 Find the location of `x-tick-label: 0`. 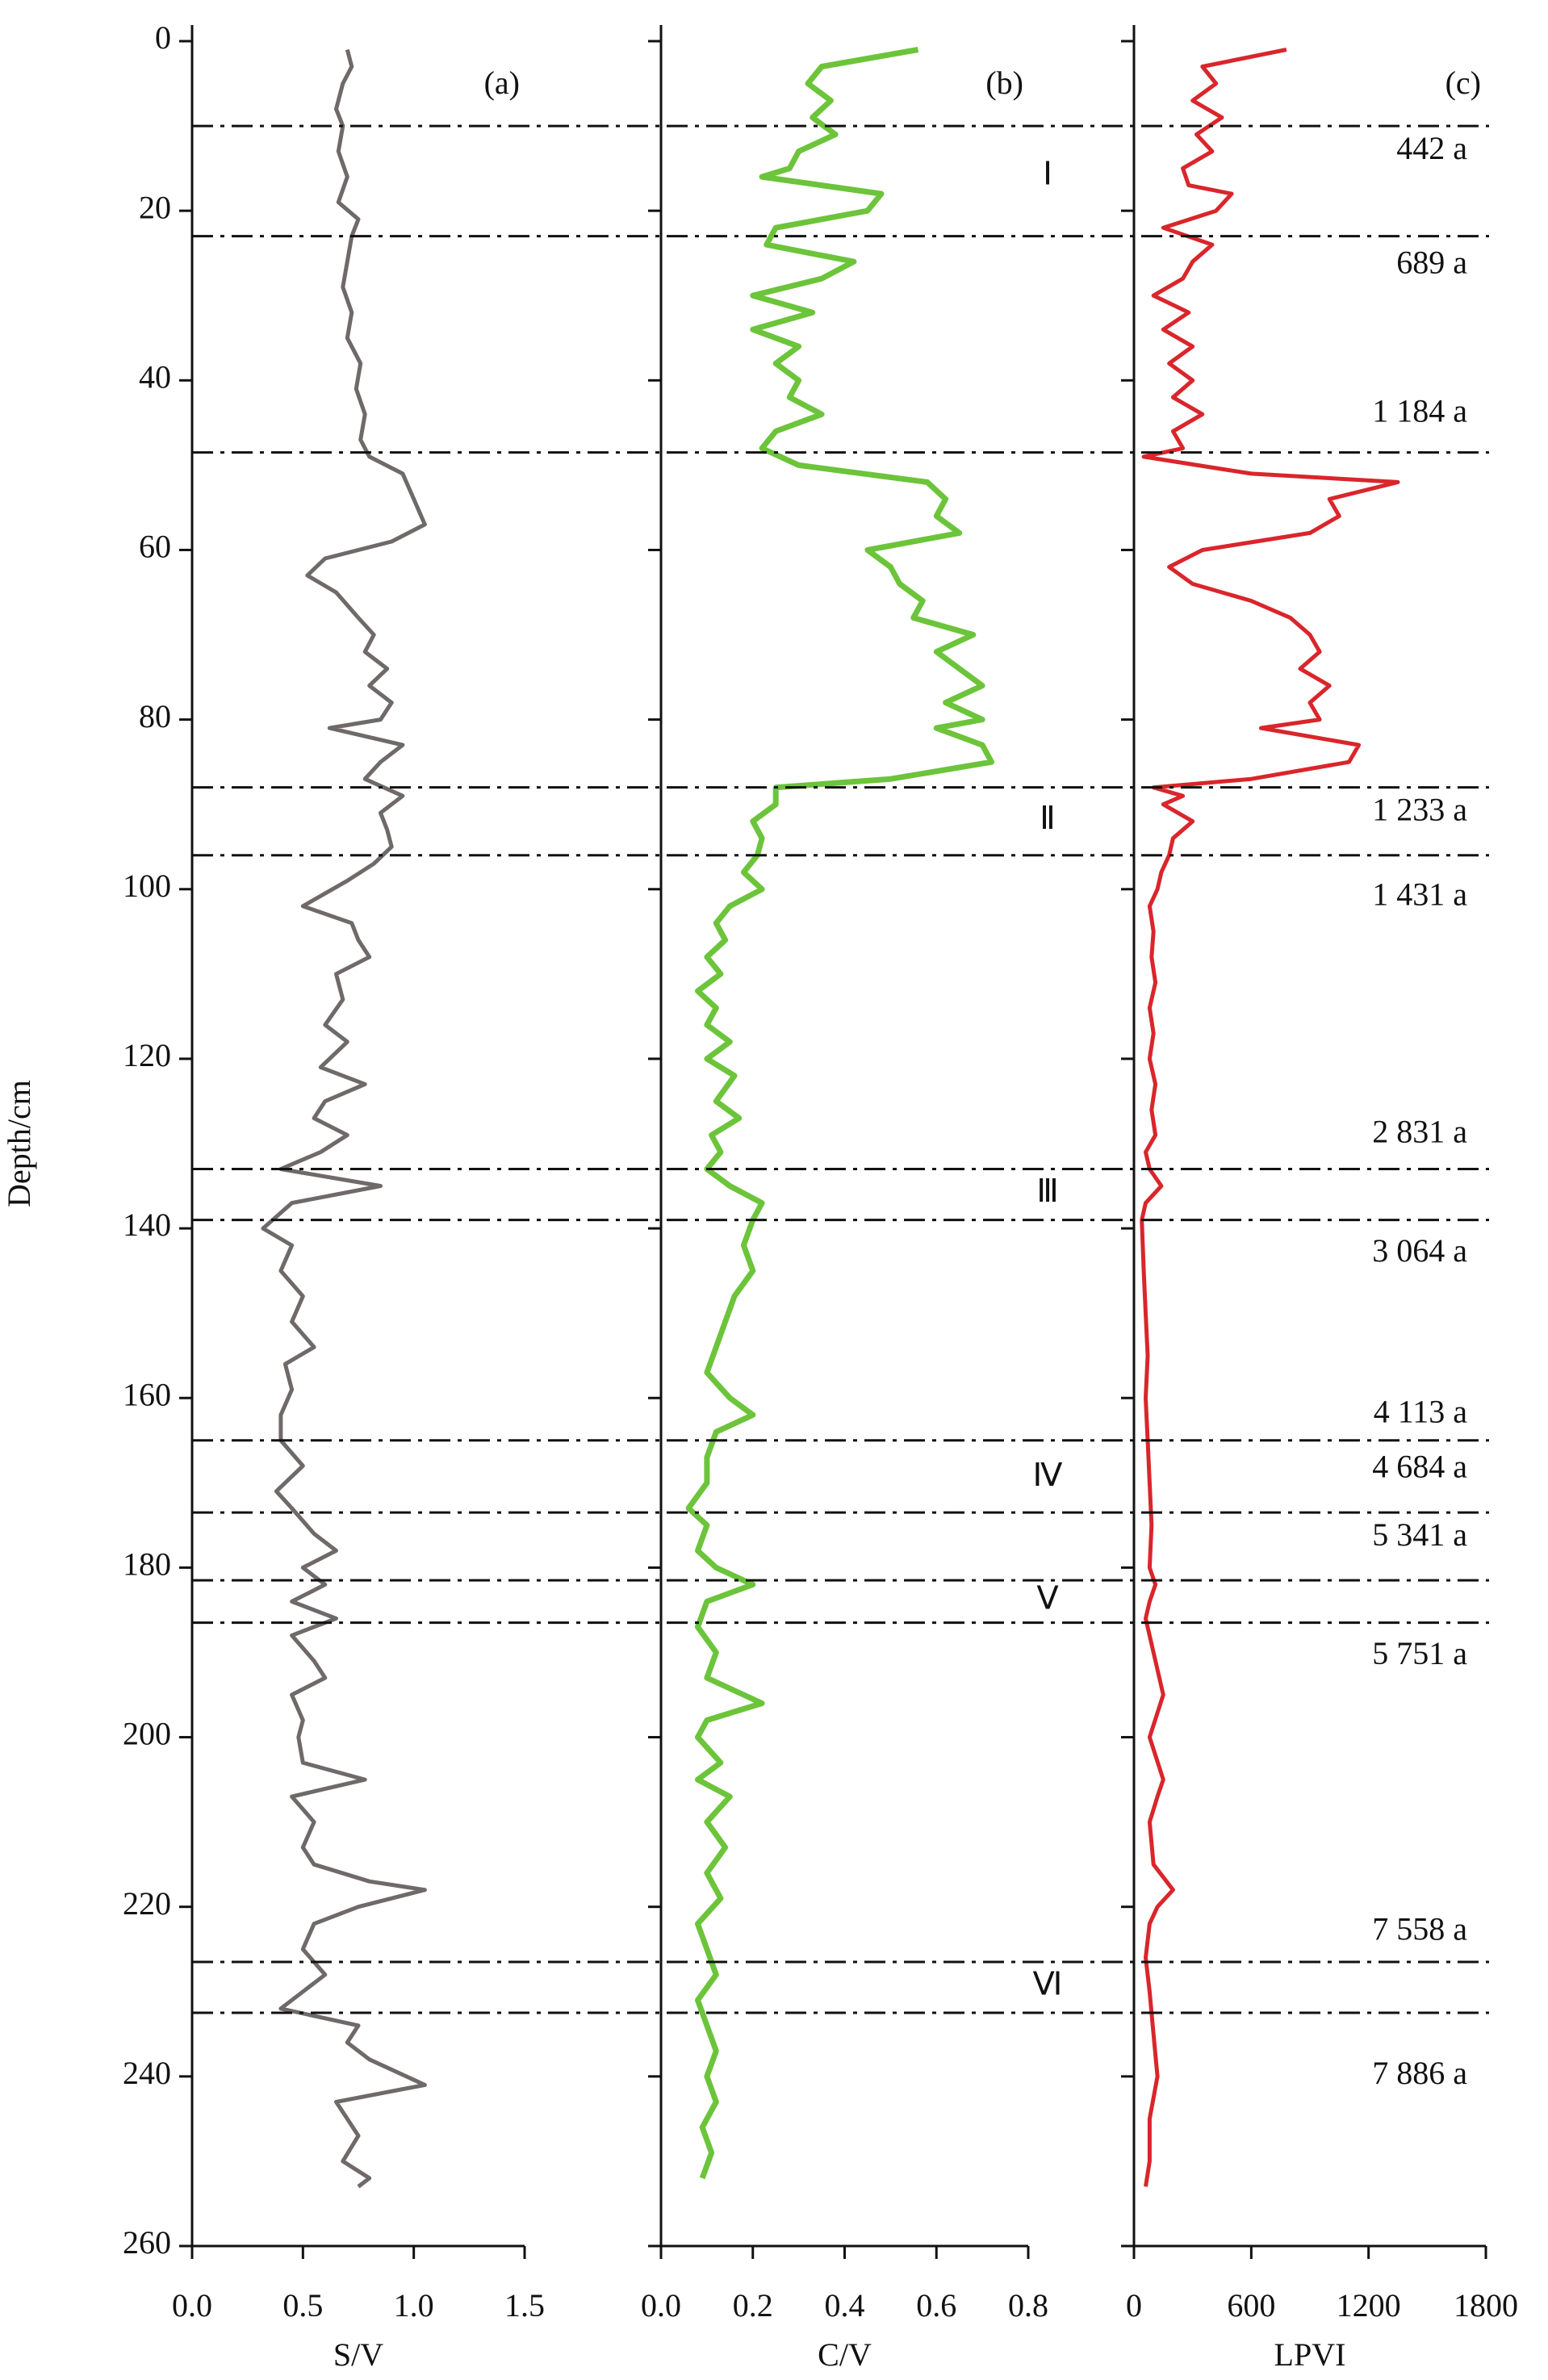

x-tick-label: 0 is located at coordinates (1134, 2305).